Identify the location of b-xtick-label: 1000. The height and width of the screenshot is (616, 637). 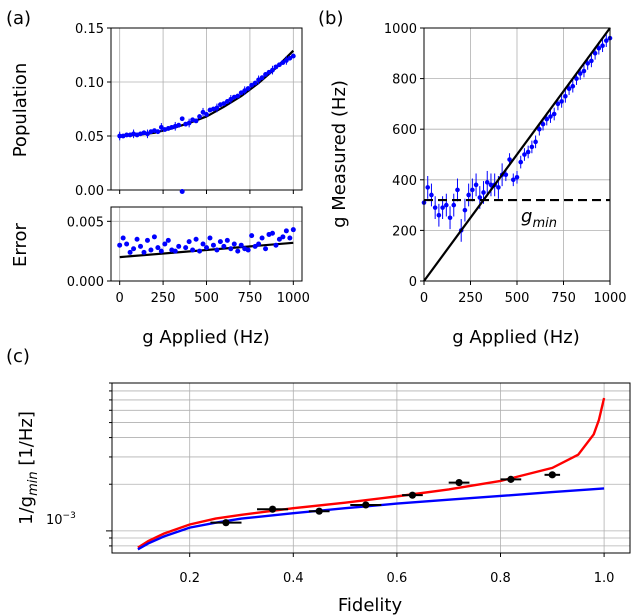
(609, 298).